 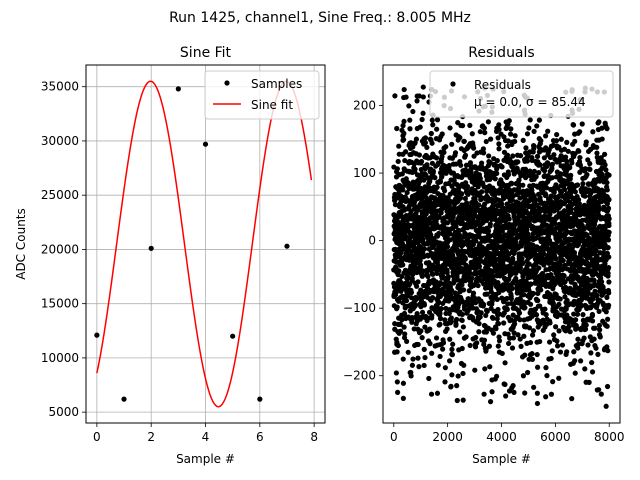 What do you see at coordinates (501, 437) in the screenshot?
I see `residuals-x-tick-label: 4000` at bounding box center [501, 437].